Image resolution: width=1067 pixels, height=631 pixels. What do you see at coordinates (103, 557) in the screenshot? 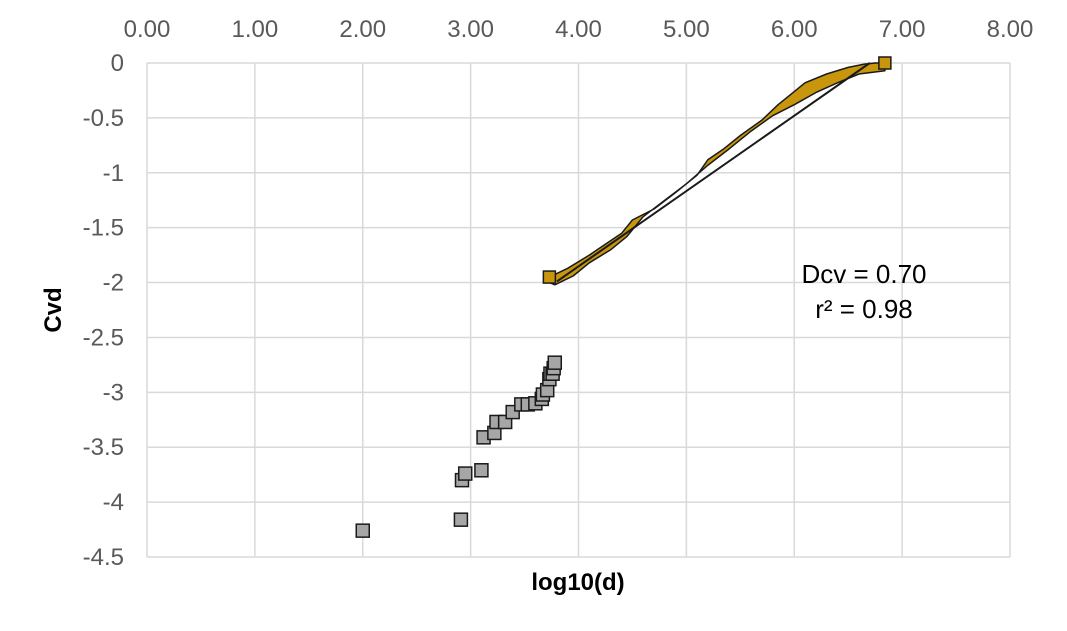
I see `y-tick-label: -4.5` at bounding box center [103, 557].